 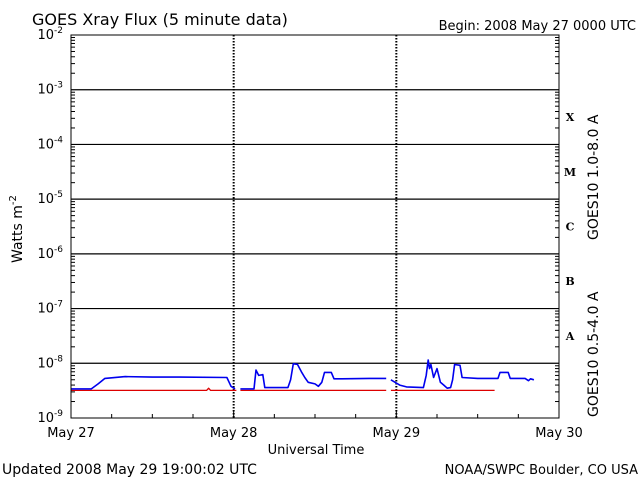 I want to click on x-tick-label: May 29, so click(x=397, y=433).